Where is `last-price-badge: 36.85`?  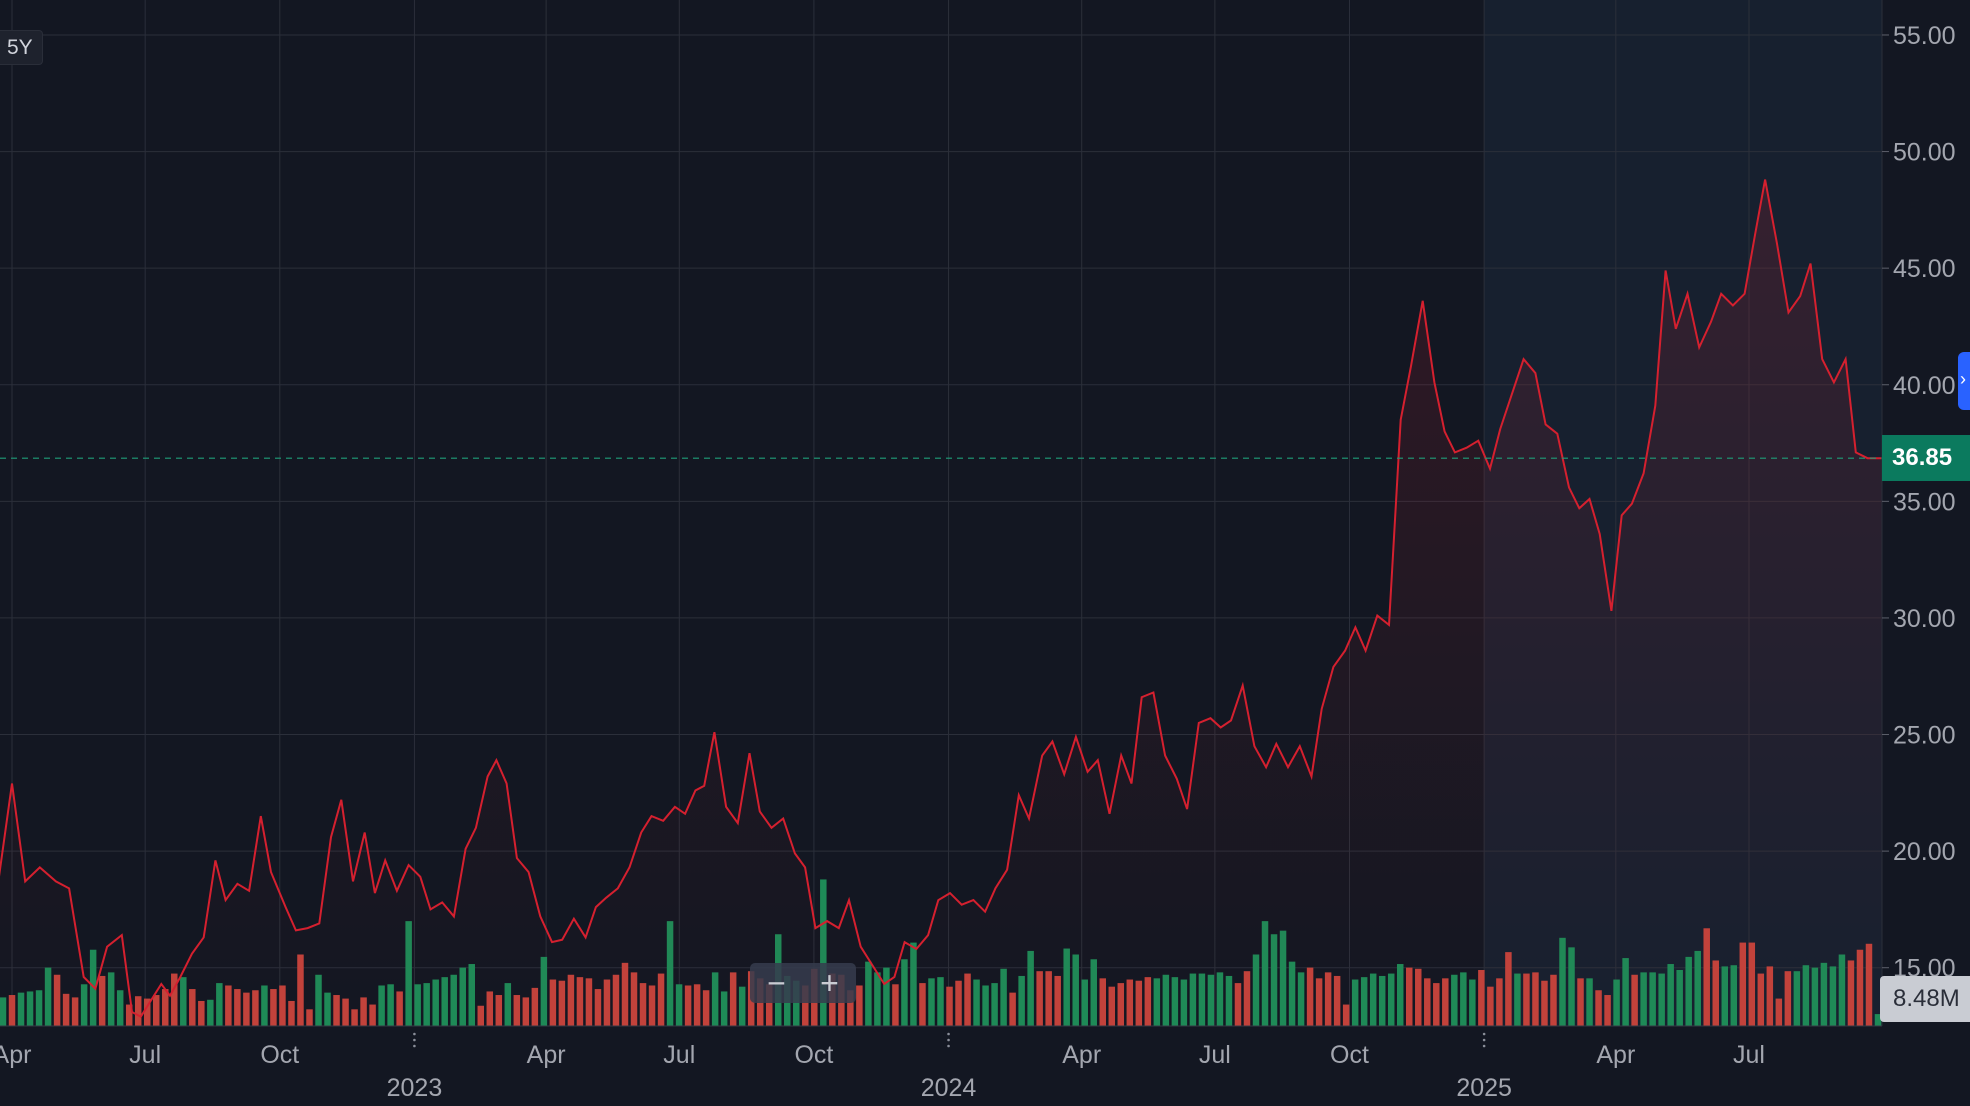
last-price-badge: 36.85 is located at coordinates (1926, 458).